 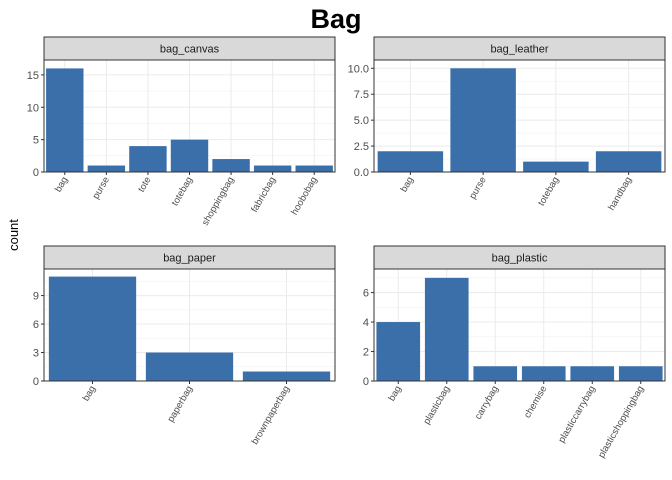 I want to click on bar-shoppingbag, so click(x=231, y=165).